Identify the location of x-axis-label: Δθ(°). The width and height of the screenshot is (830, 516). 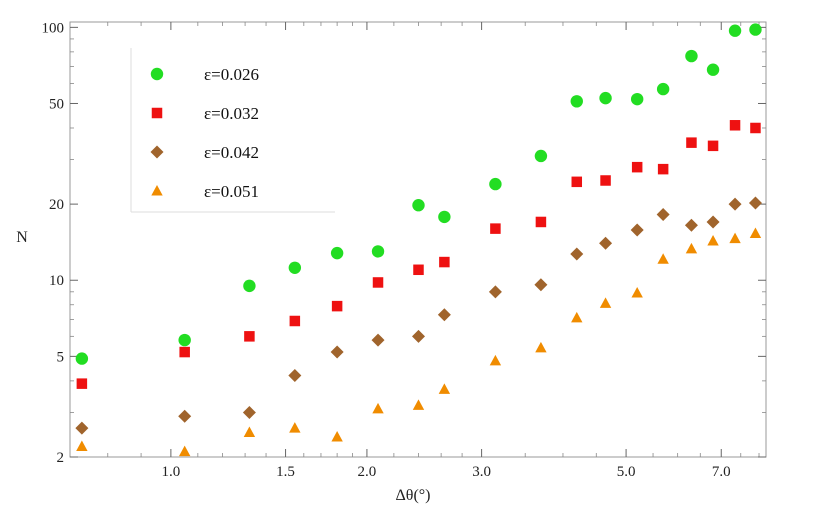
(412, 495).